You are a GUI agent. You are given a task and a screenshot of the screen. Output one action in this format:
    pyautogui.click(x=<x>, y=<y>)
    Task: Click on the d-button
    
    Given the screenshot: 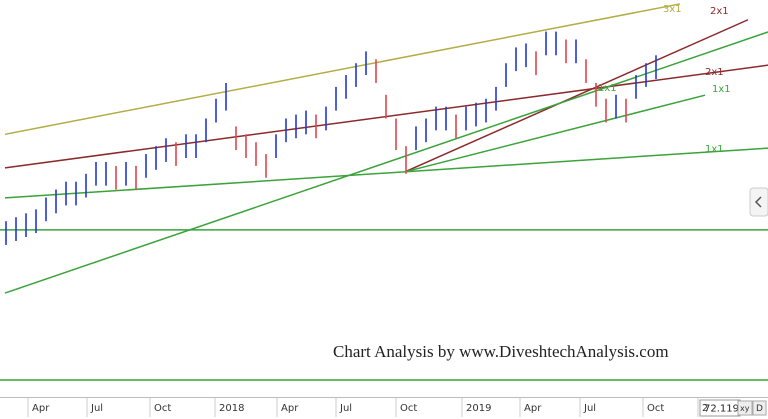 What is the action you would take?
    pyautogui.click(x=759, y=408)
    